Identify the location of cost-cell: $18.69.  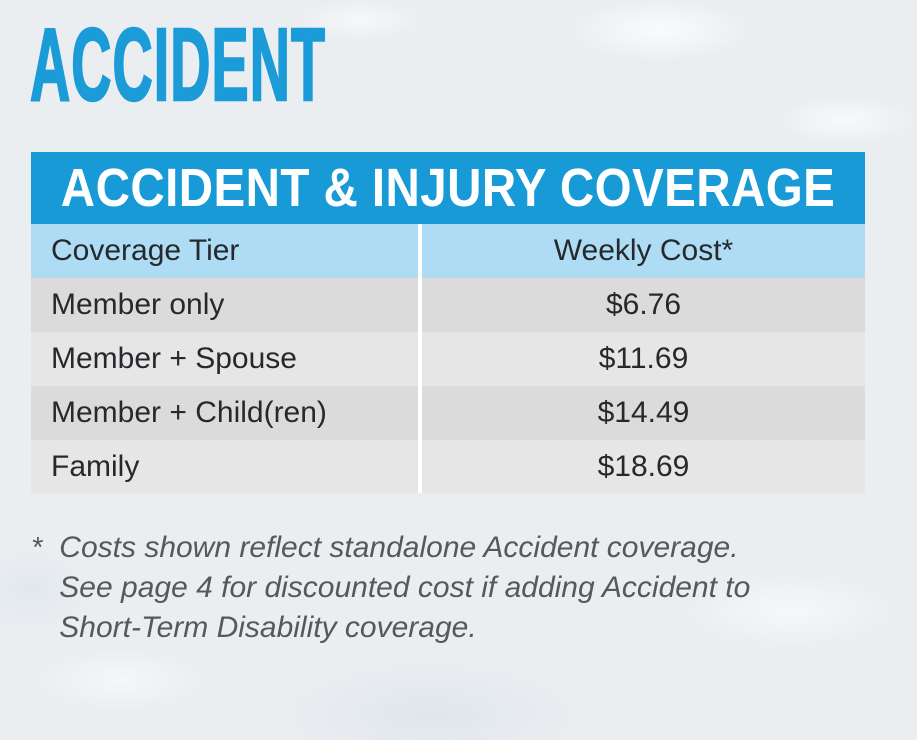
(643, 466).